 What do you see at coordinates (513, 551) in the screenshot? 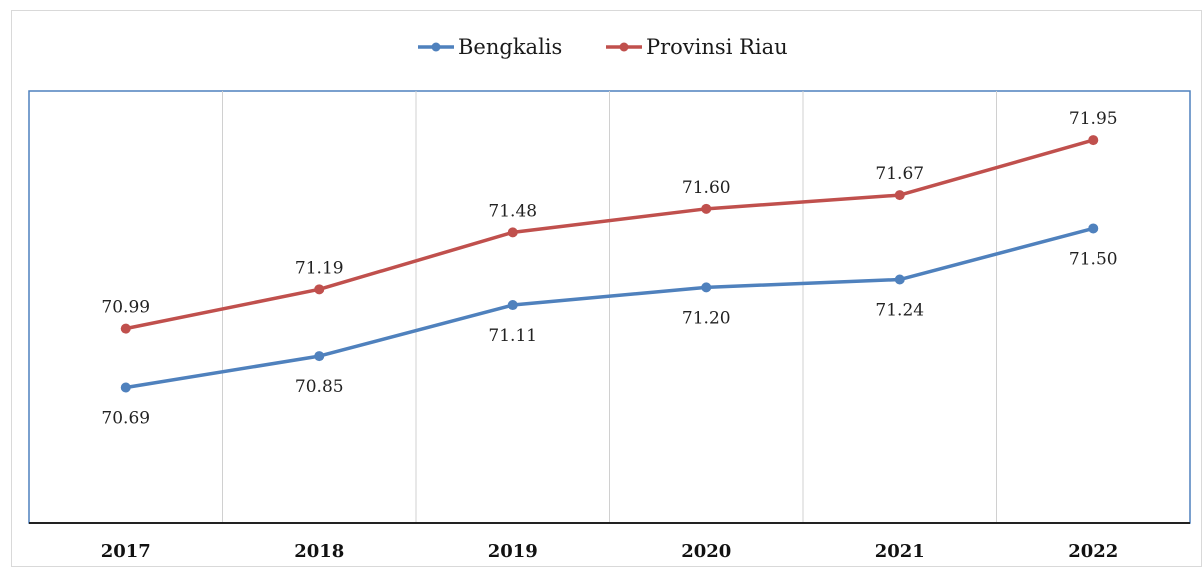
I see `x-tick-label: 2019` at bounding box center [513, 551].